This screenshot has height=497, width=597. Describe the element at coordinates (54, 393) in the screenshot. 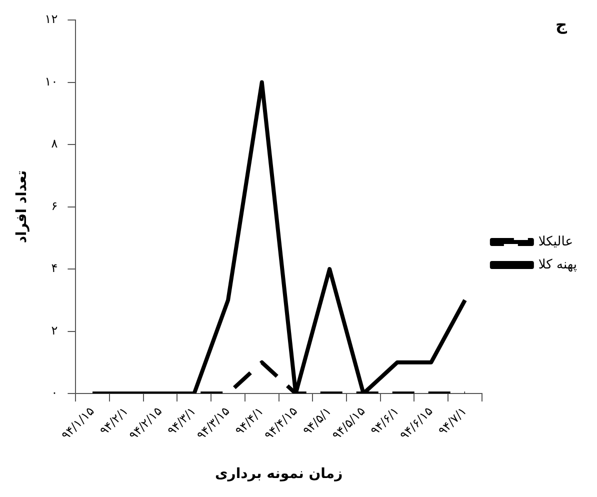

I see `y-tick-label: ۰` at that location.